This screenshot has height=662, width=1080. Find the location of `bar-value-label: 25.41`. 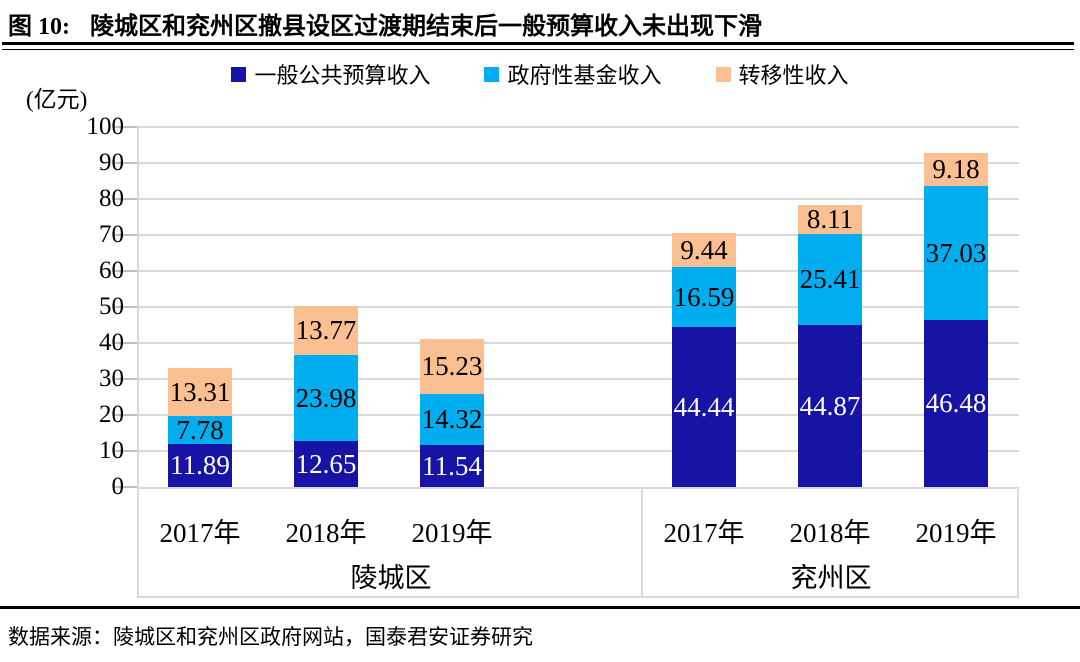

bar-value-label: 25.41 is located at coordinates (830, 279).